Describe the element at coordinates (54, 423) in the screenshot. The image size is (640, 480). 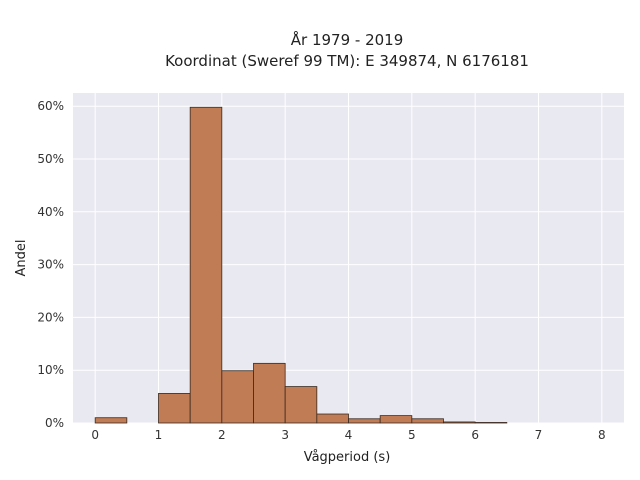
I see `y-tick-label: 0%` at that location.